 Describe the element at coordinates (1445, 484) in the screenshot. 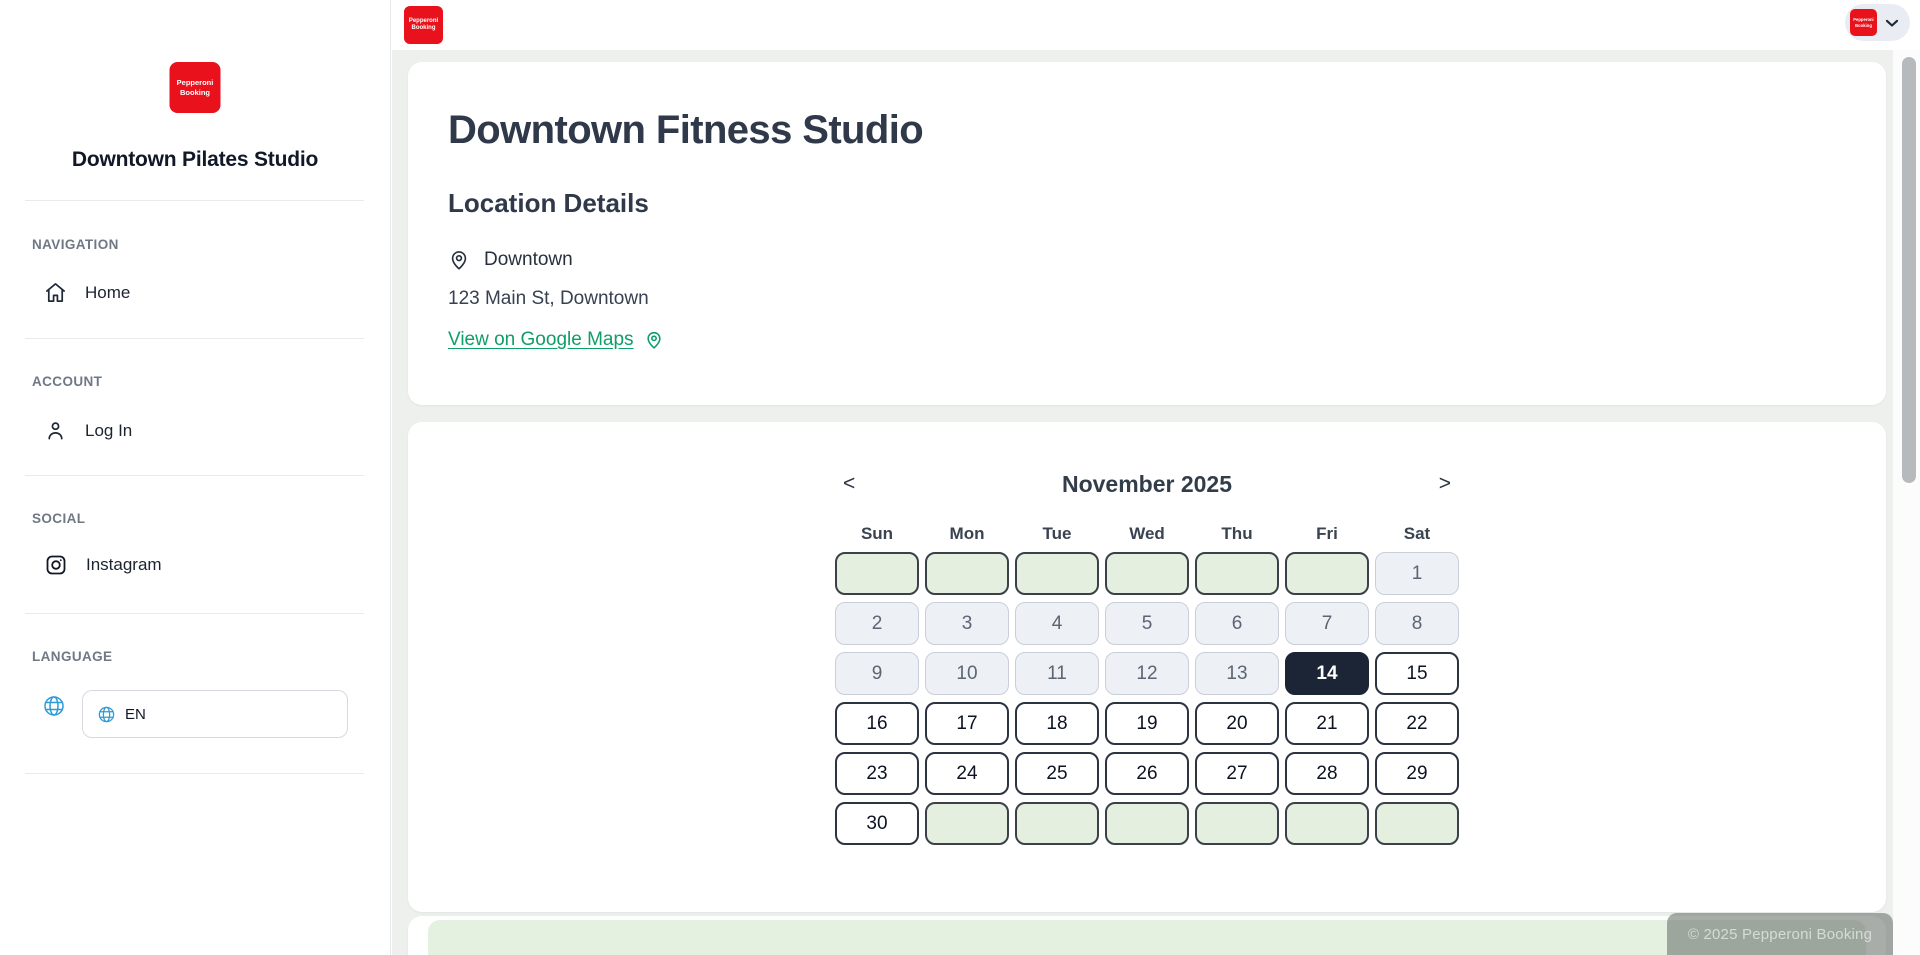

I see `next-month-button: >` at that location.